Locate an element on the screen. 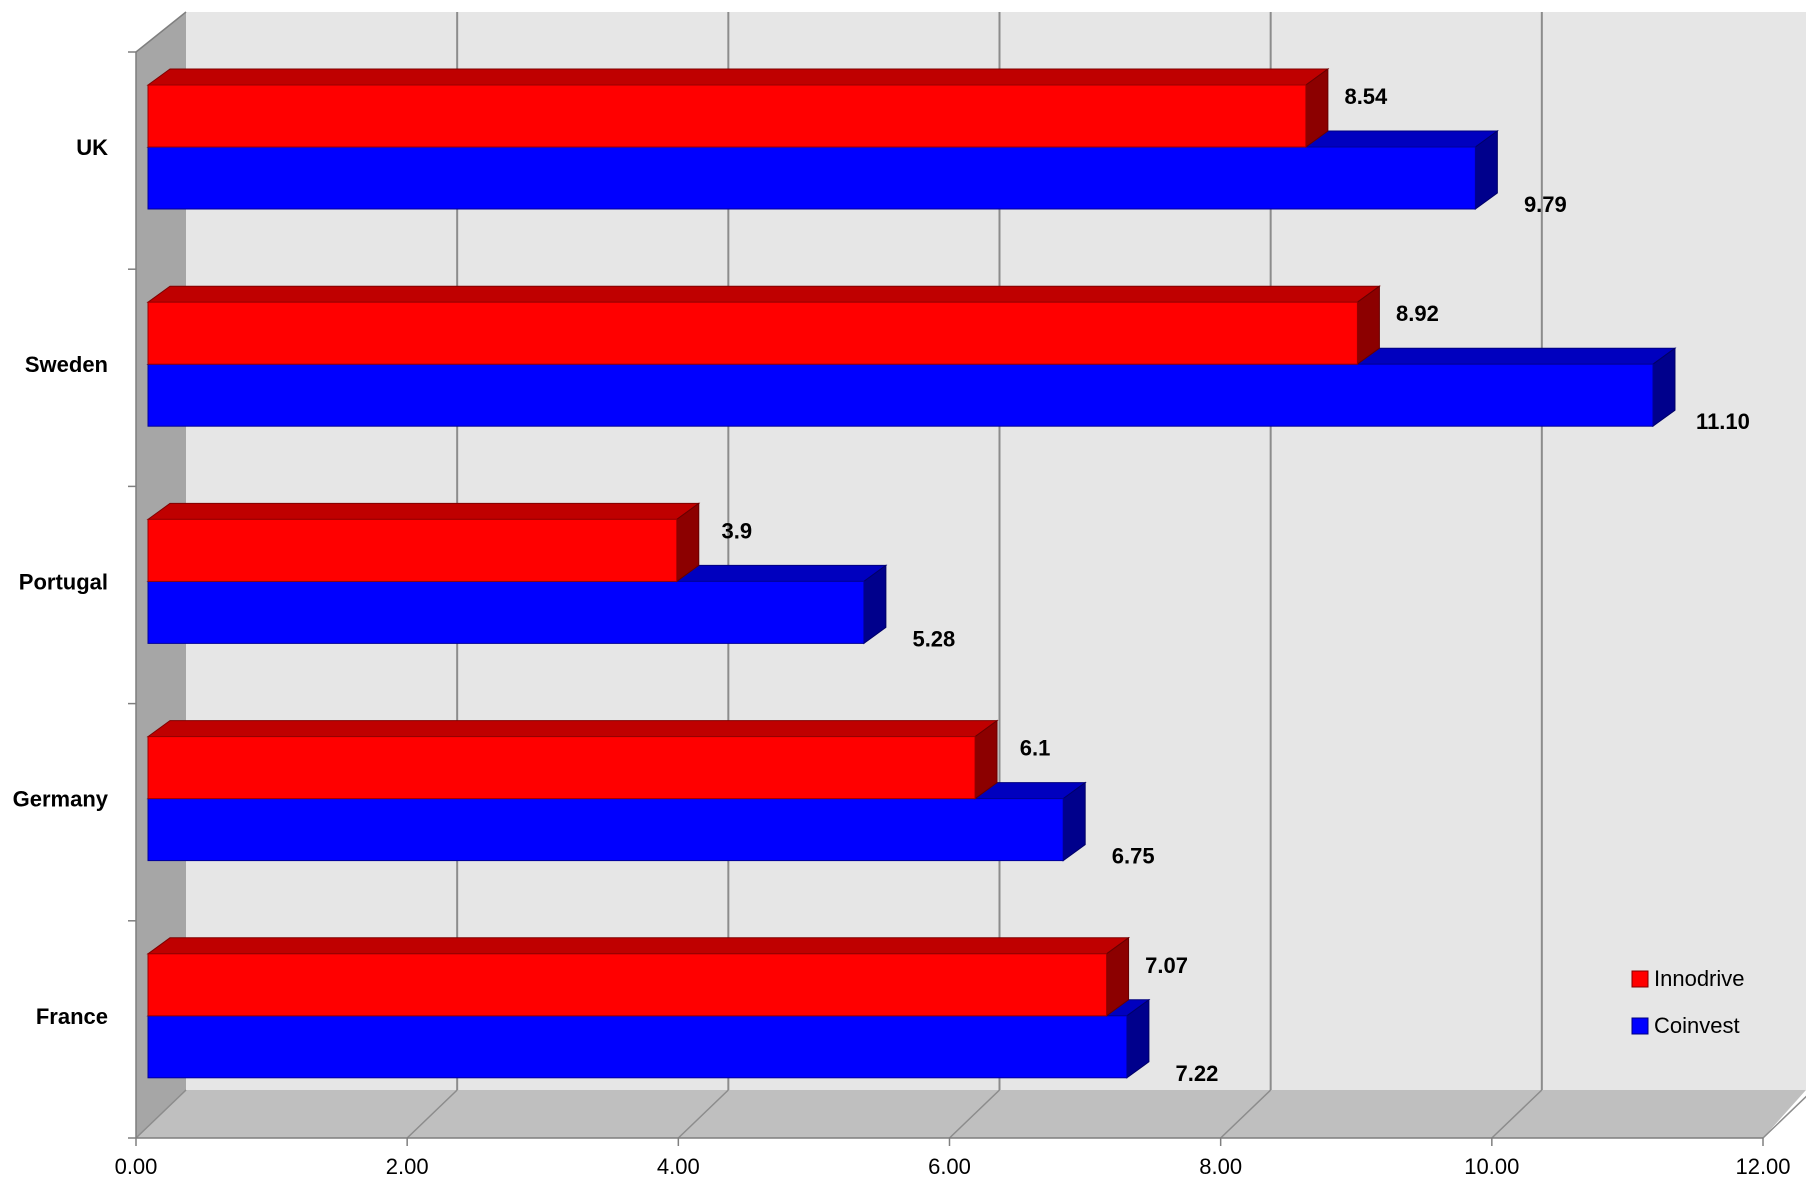  bar-innodrive-sweden is located at coordinates (752, 333).